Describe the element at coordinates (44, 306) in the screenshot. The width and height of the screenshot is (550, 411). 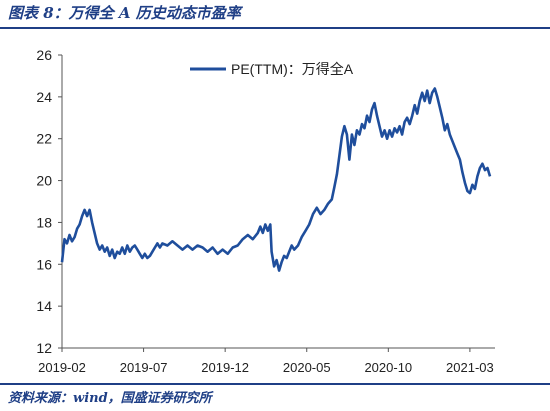
I see `y-tick-label: 14` at that location.